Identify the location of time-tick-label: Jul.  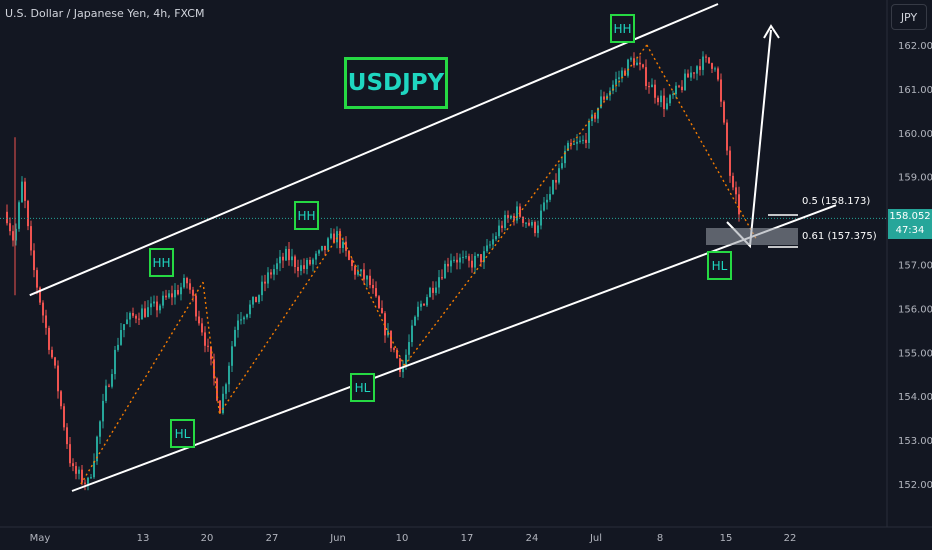
(595, 538).